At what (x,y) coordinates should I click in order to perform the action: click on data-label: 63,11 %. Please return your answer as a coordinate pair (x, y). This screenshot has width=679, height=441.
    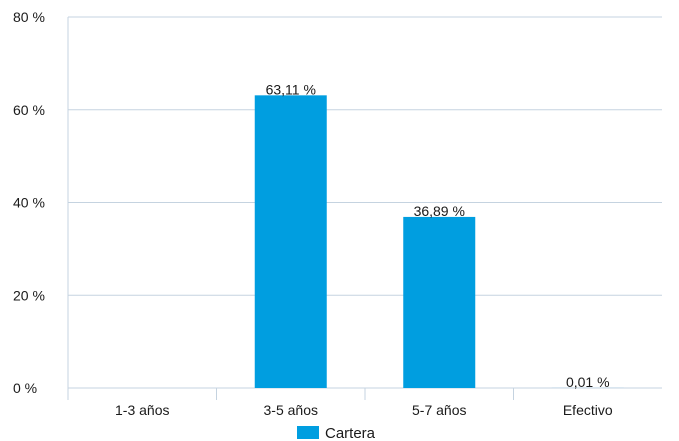
    Looking at the image, I should click on (291, 89).